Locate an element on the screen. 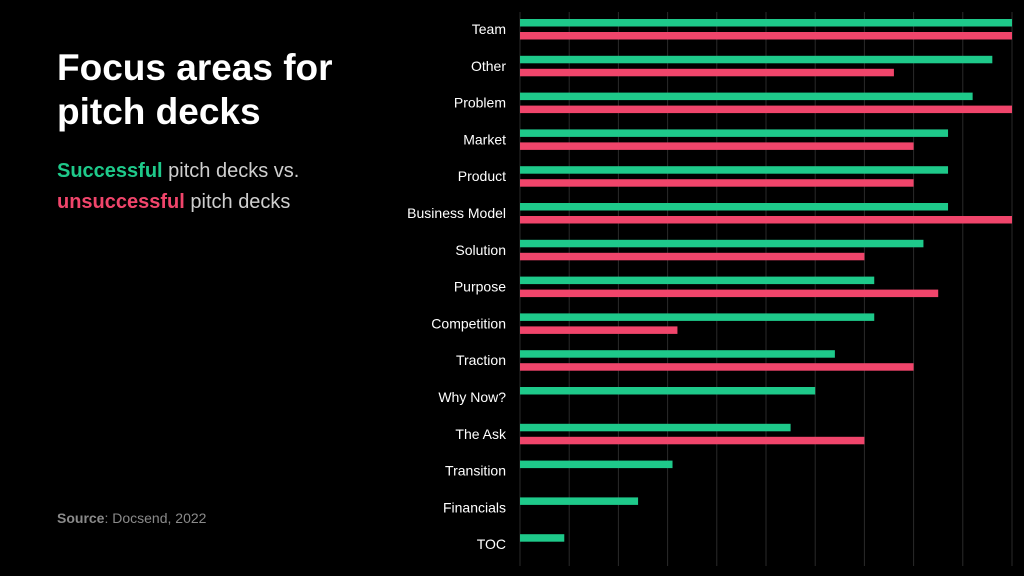 The width and height of the screenshot is (1024, 576). page-title: Focus areas for pitch decks is located at coordinates (195, 89).